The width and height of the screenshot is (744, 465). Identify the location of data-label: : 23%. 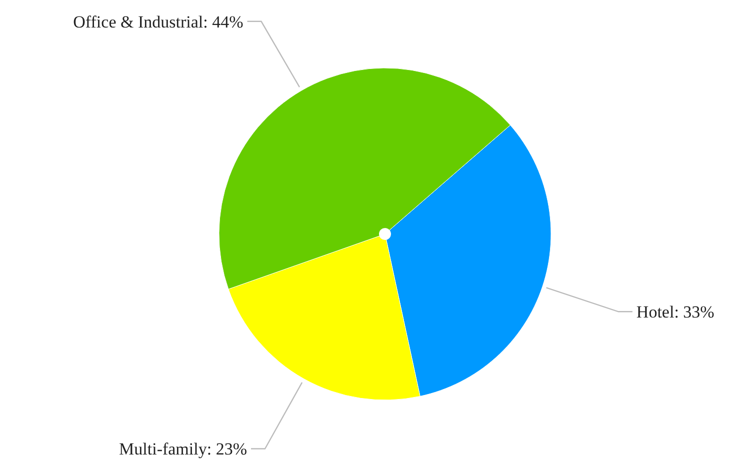
(226, 449).